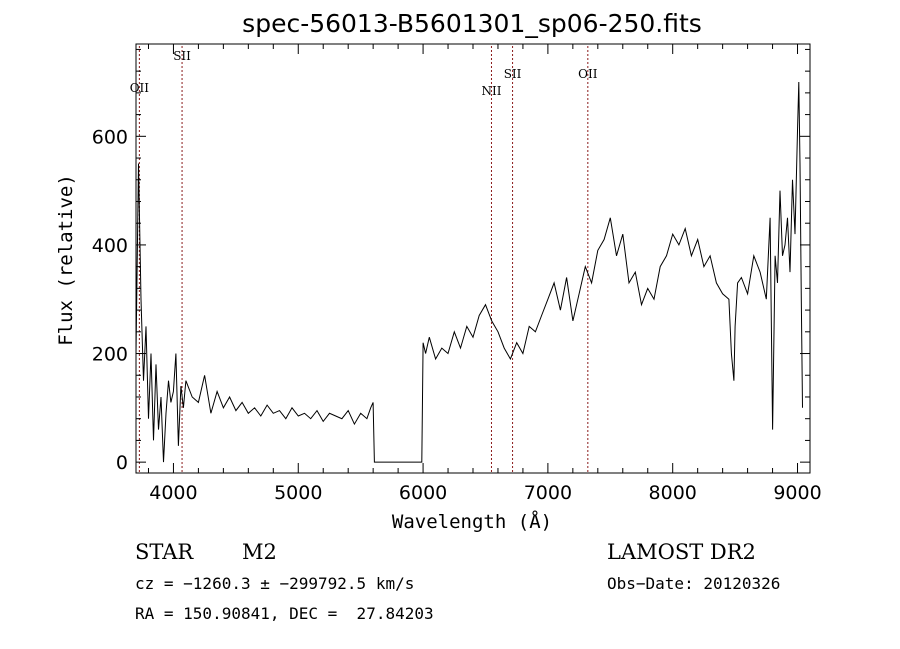  What do you see at coordinates (423, 493) in the screenshot?
I see `x-tick-label: 6000` at bounding box center [423, 493].